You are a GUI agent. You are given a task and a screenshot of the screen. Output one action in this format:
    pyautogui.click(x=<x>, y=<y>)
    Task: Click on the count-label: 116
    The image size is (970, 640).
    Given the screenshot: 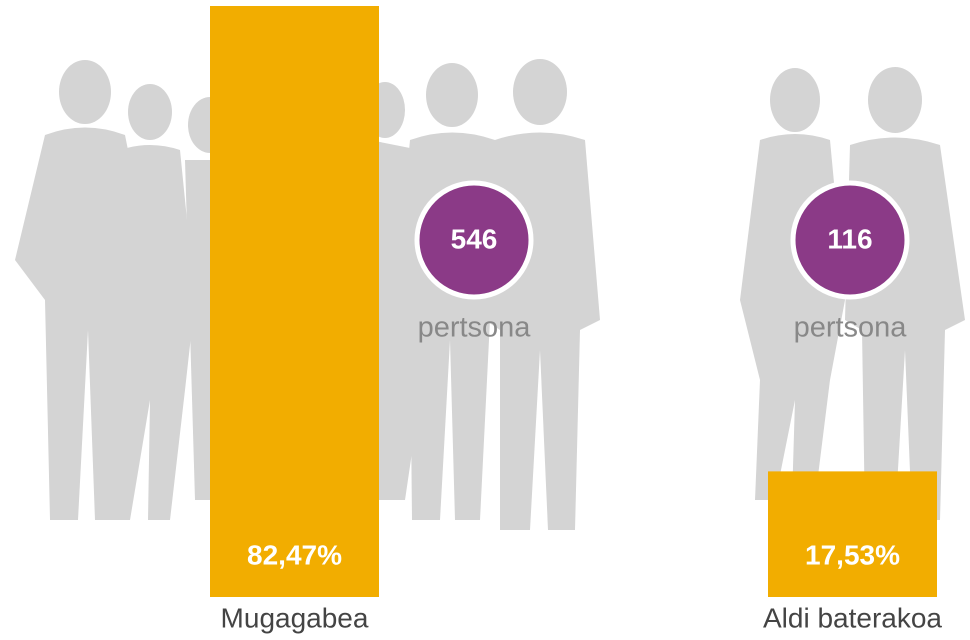 What is the action you would take?
    pyautogui.click(x=849, y=238)
    